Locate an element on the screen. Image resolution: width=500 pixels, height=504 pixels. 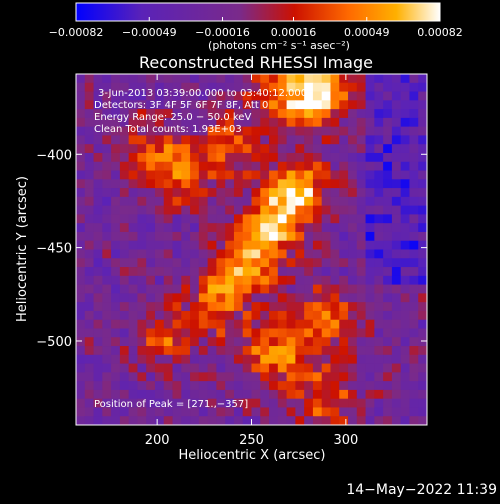
chart-title: Reconstructed RHESSI Image is located at coordinates (256, 62).